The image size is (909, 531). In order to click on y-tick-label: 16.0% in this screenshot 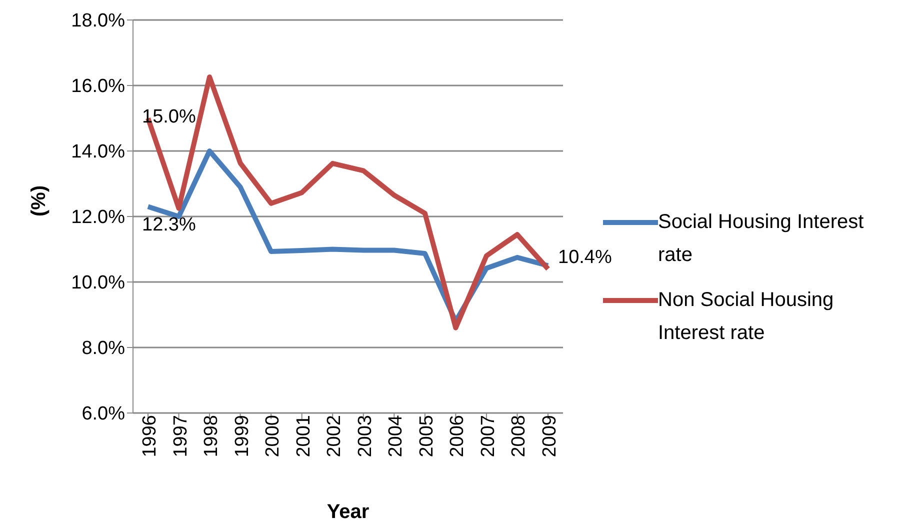, I will do `click(98, 87)`.